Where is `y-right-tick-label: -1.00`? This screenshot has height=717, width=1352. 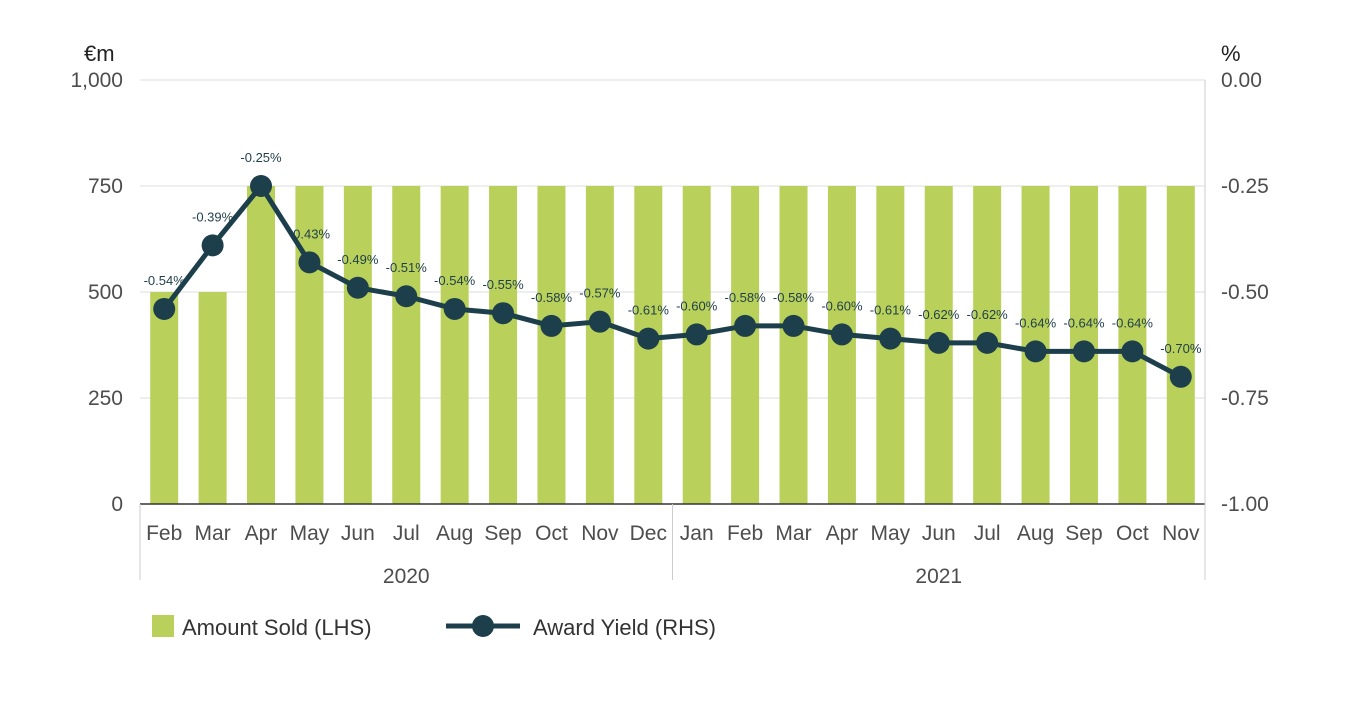 y-right-tick-label: -1.00 is located at coordinates (1245, 504).